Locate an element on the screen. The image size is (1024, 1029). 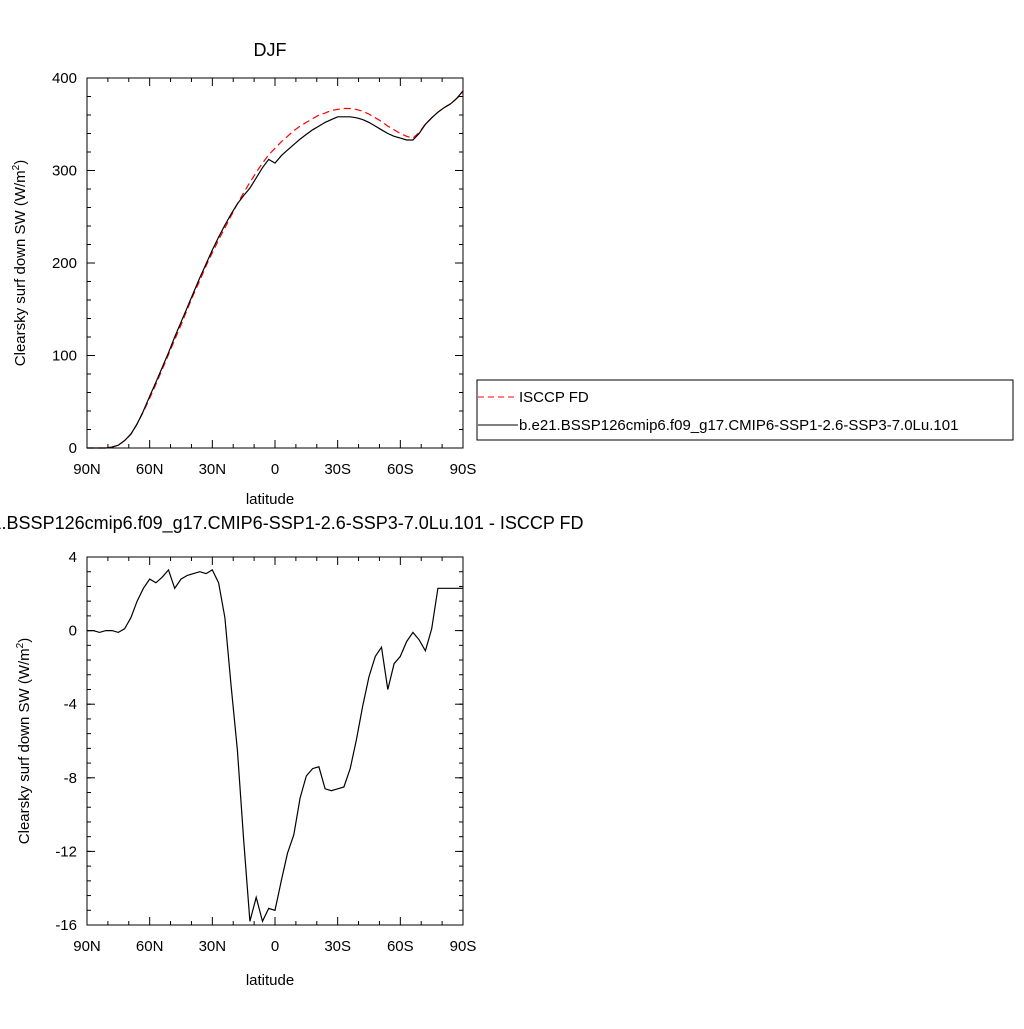
top-plot-y-tick-label: 0 is located at coordinates (73, 448).